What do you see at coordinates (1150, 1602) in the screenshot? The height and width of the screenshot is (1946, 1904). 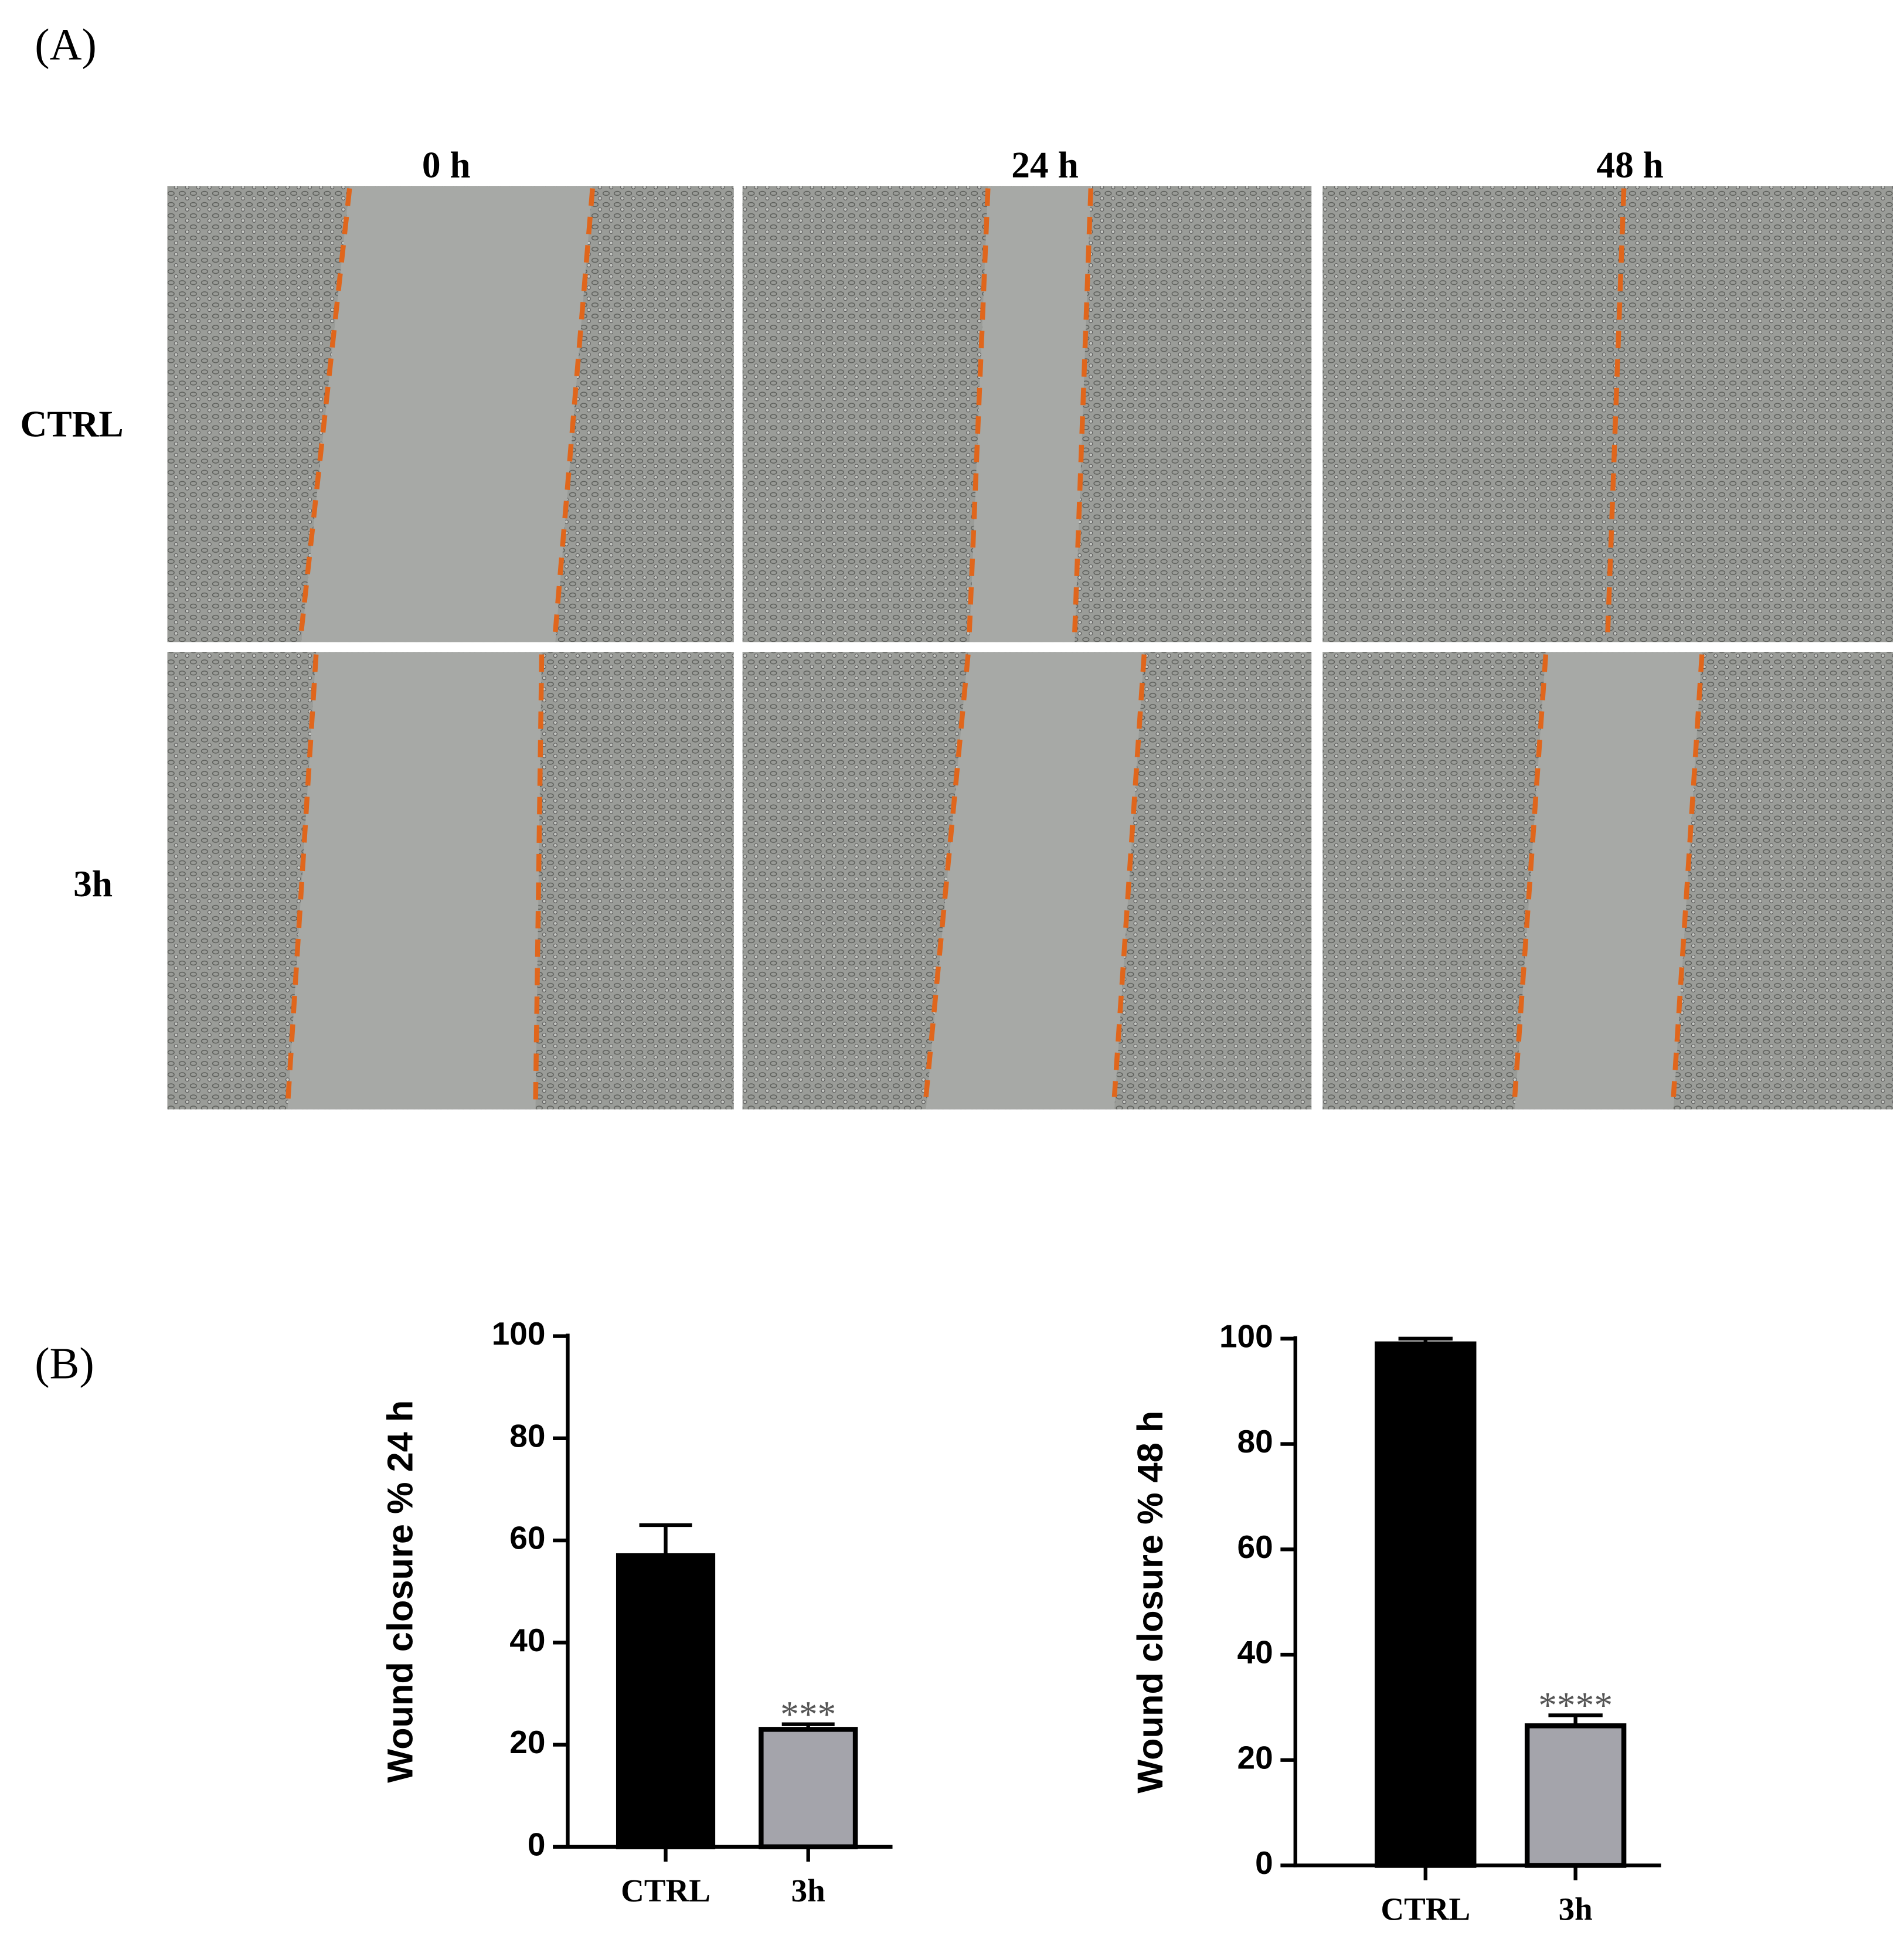 I see `y-axis-label: Wound closure % 48 h` at bounding box center [1150, 1602].